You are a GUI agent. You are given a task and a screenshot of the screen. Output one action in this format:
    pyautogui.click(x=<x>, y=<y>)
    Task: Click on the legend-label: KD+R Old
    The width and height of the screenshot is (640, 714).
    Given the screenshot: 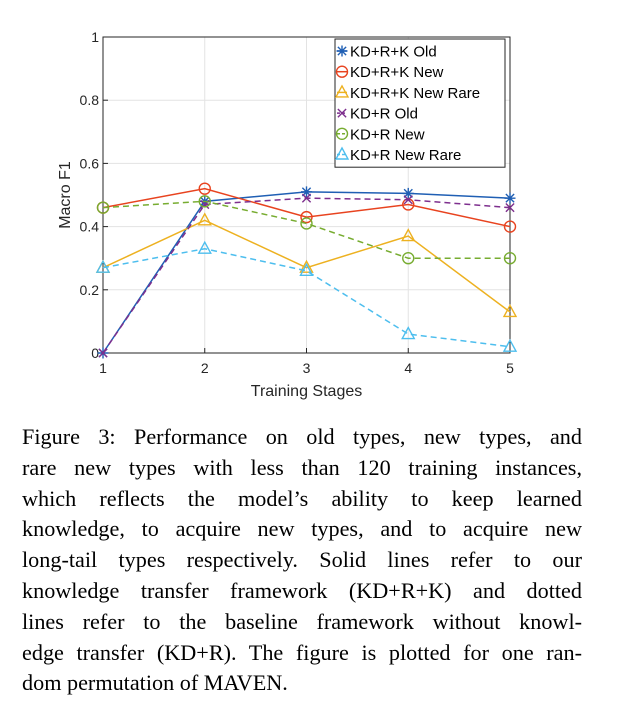 What is the action you would take?
    pyautogui.click(x=384, y=114)
    